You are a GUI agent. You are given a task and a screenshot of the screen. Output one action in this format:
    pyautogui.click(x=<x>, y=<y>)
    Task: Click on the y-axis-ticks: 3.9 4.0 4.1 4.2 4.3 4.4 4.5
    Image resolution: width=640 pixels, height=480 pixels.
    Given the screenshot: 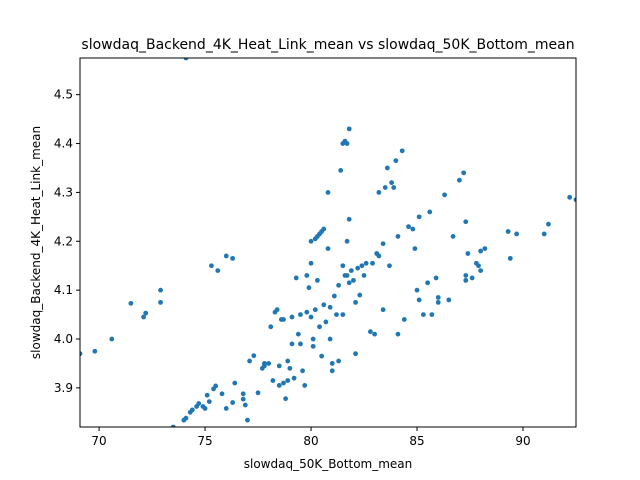 What is the action you would take?
    pyautogui.click(x=67, y=241)
    